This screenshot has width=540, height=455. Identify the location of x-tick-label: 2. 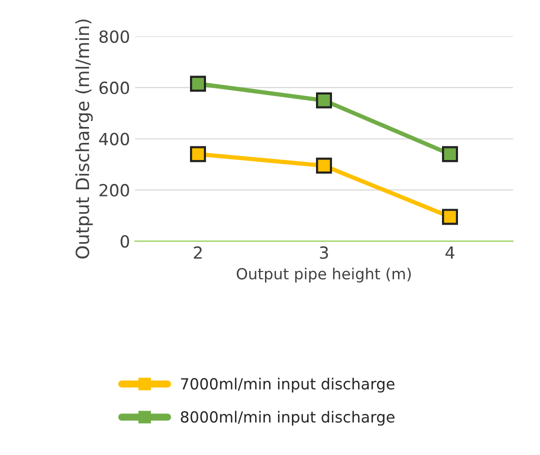
(198, 252).